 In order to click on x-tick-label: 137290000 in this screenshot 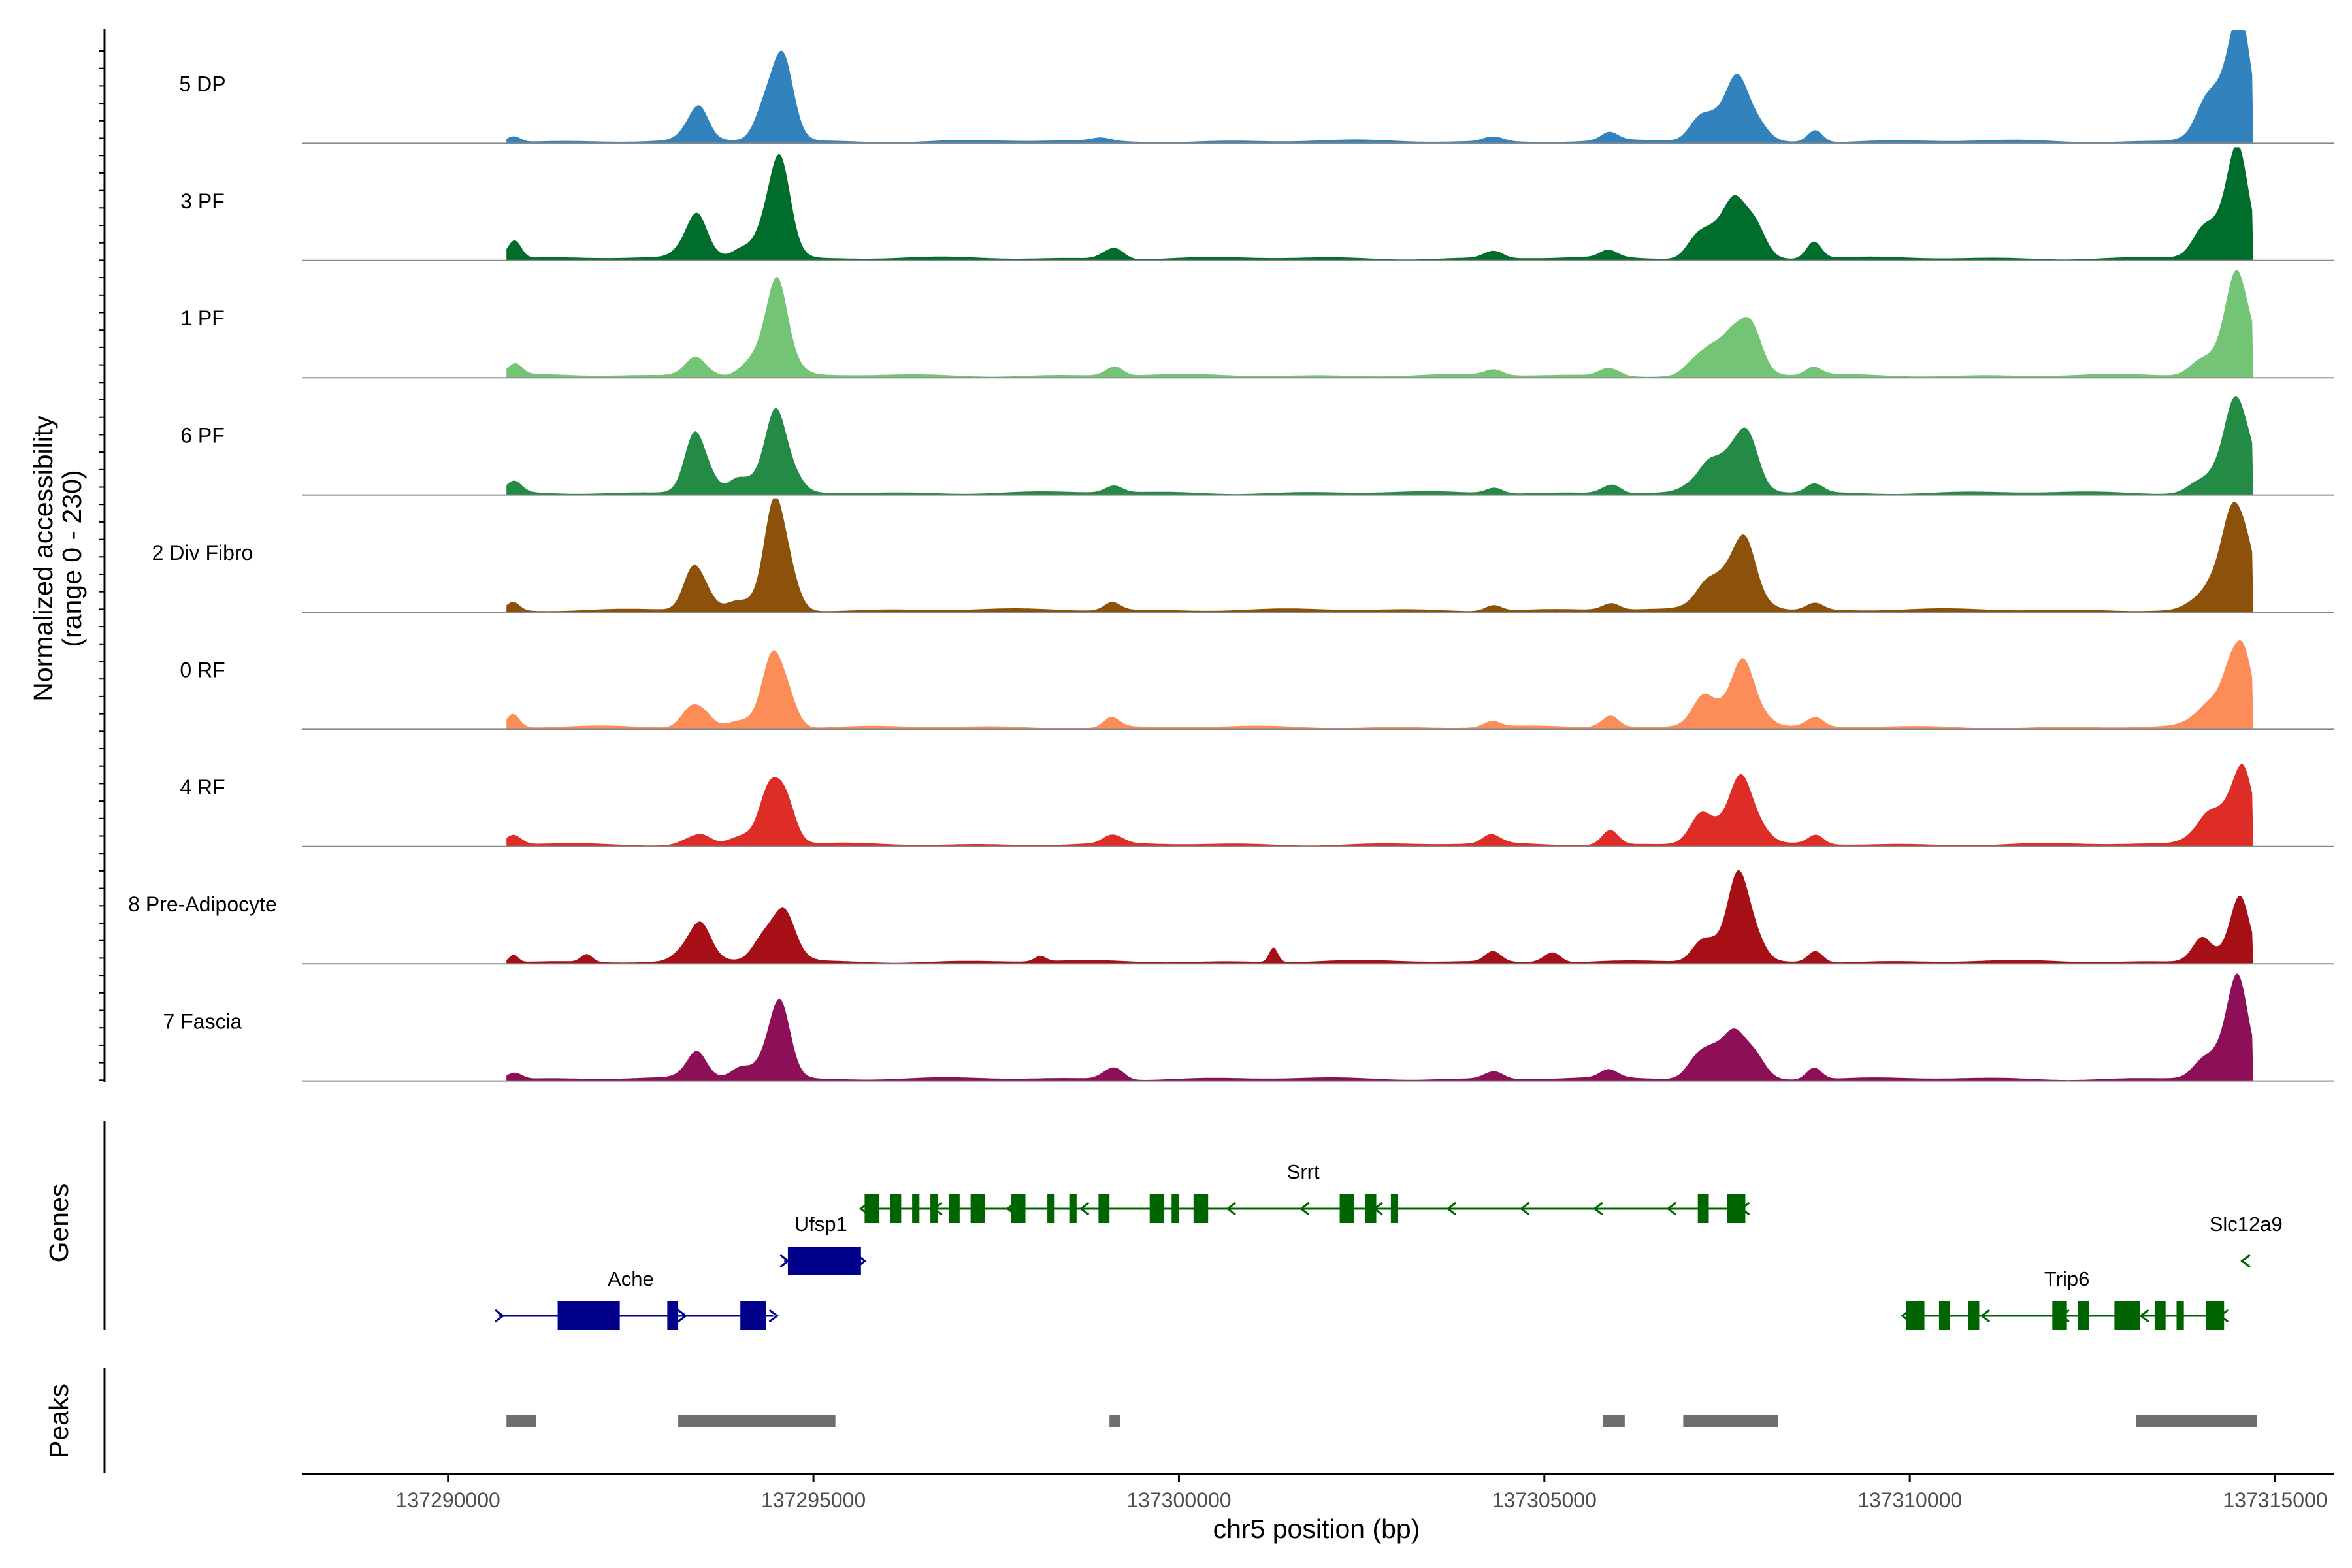, I will do `click(448, 1500)`.